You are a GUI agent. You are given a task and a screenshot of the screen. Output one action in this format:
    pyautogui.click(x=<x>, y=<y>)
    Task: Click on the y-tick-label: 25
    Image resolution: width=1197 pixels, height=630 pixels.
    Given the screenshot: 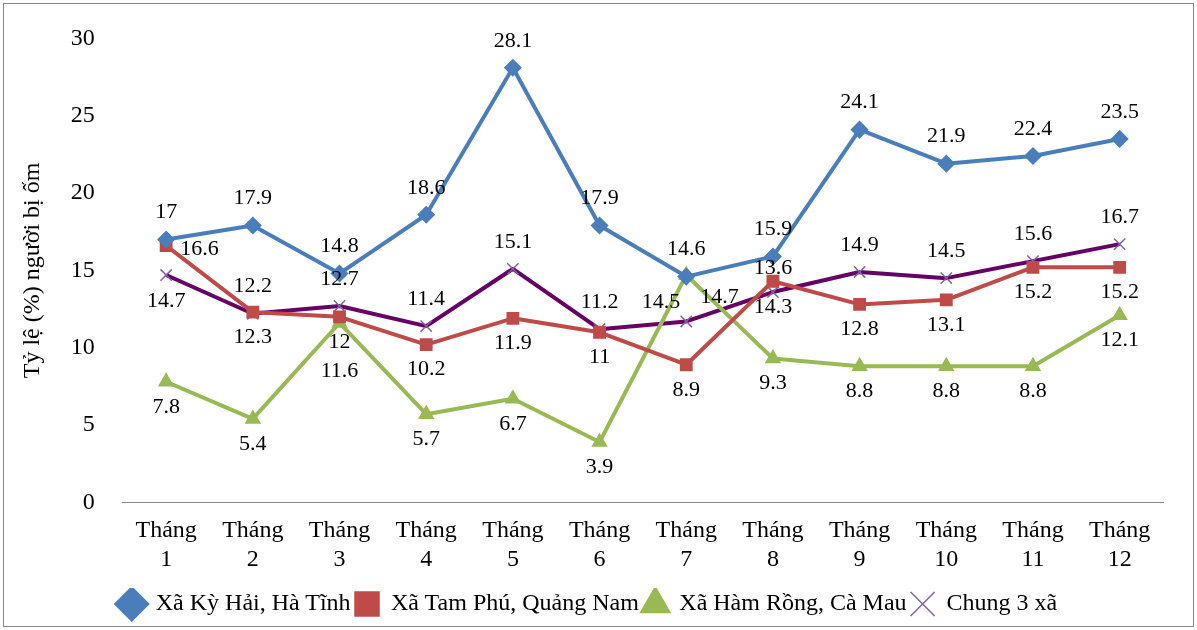 What is the action you would take?
    pyautogui.click(x=82, y=114)
    